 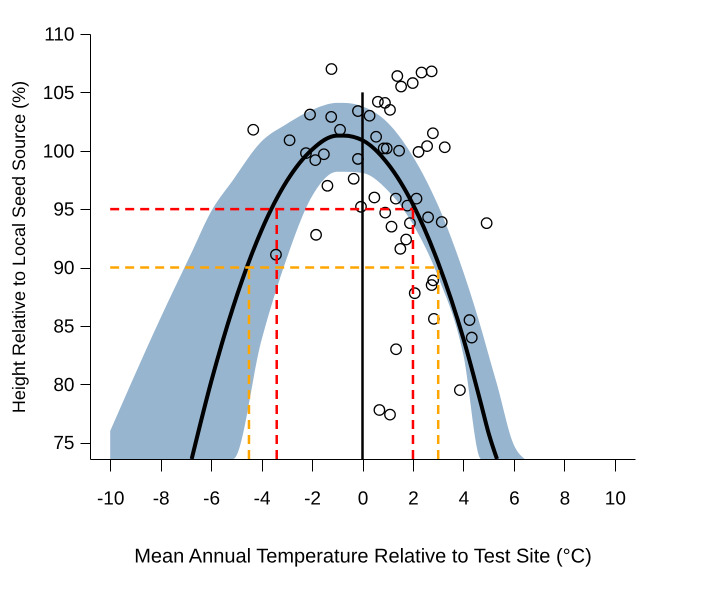 I want to click on x-tick-label: 0, so click(x=363, y=499).